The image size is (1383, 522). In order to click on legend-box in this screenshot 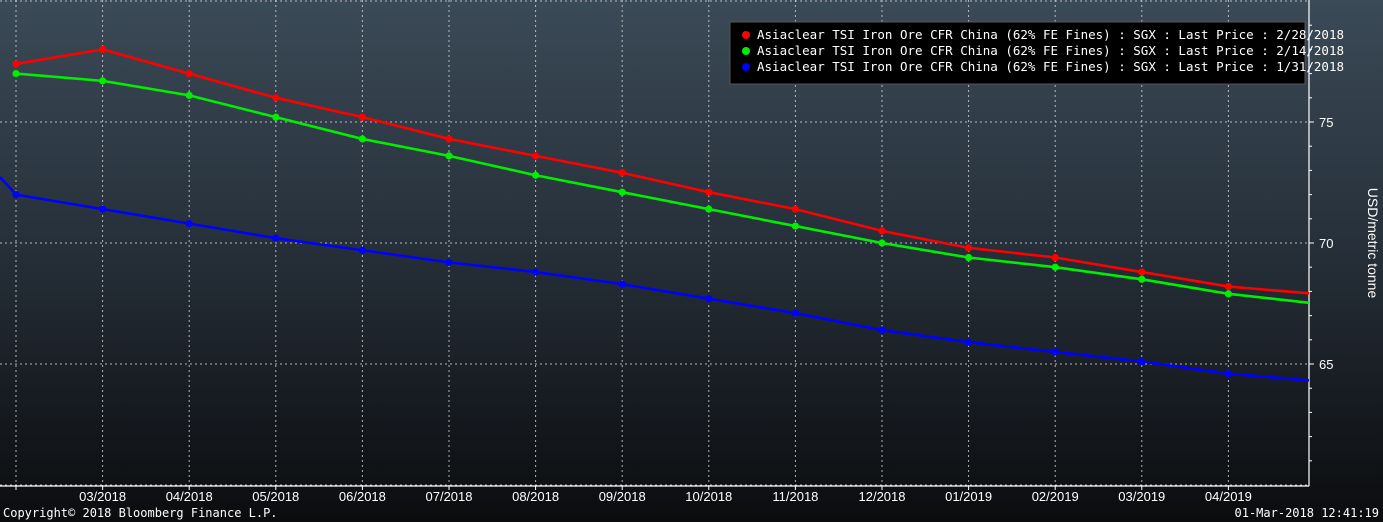, I will do `click(1017, 53)`.